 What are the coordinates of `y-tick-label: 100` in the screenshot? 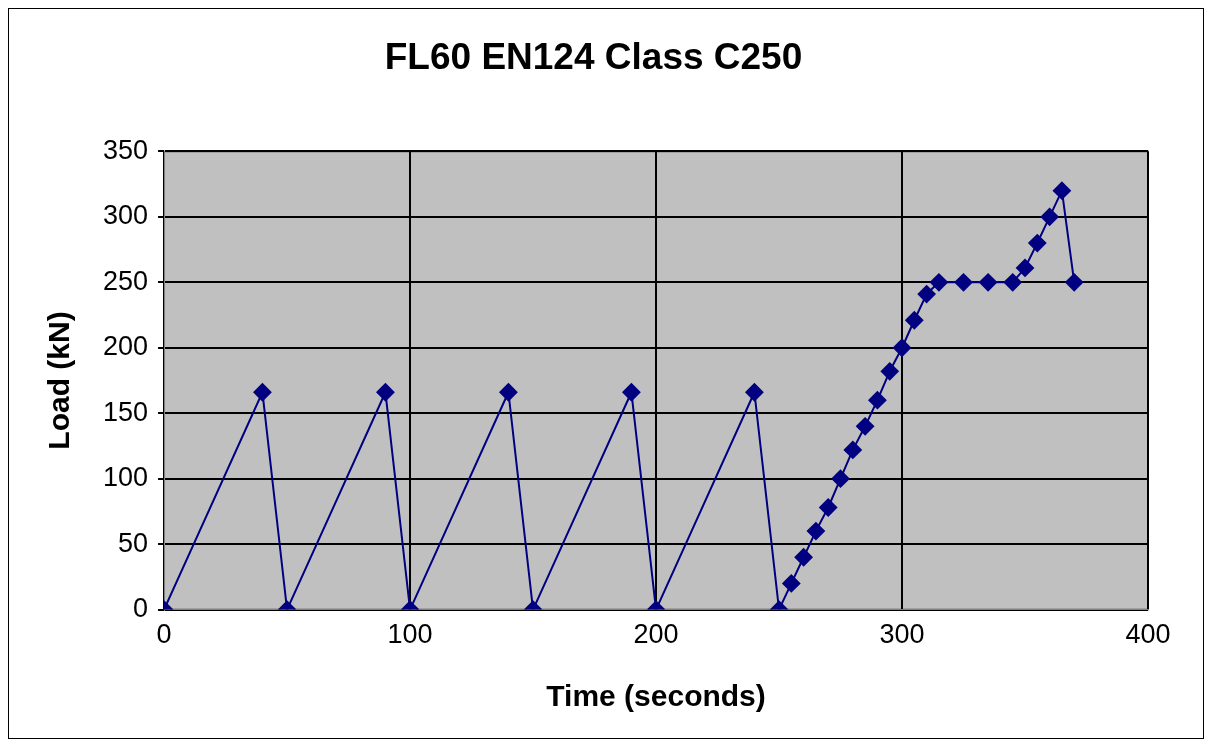 It's located at (125, 477).